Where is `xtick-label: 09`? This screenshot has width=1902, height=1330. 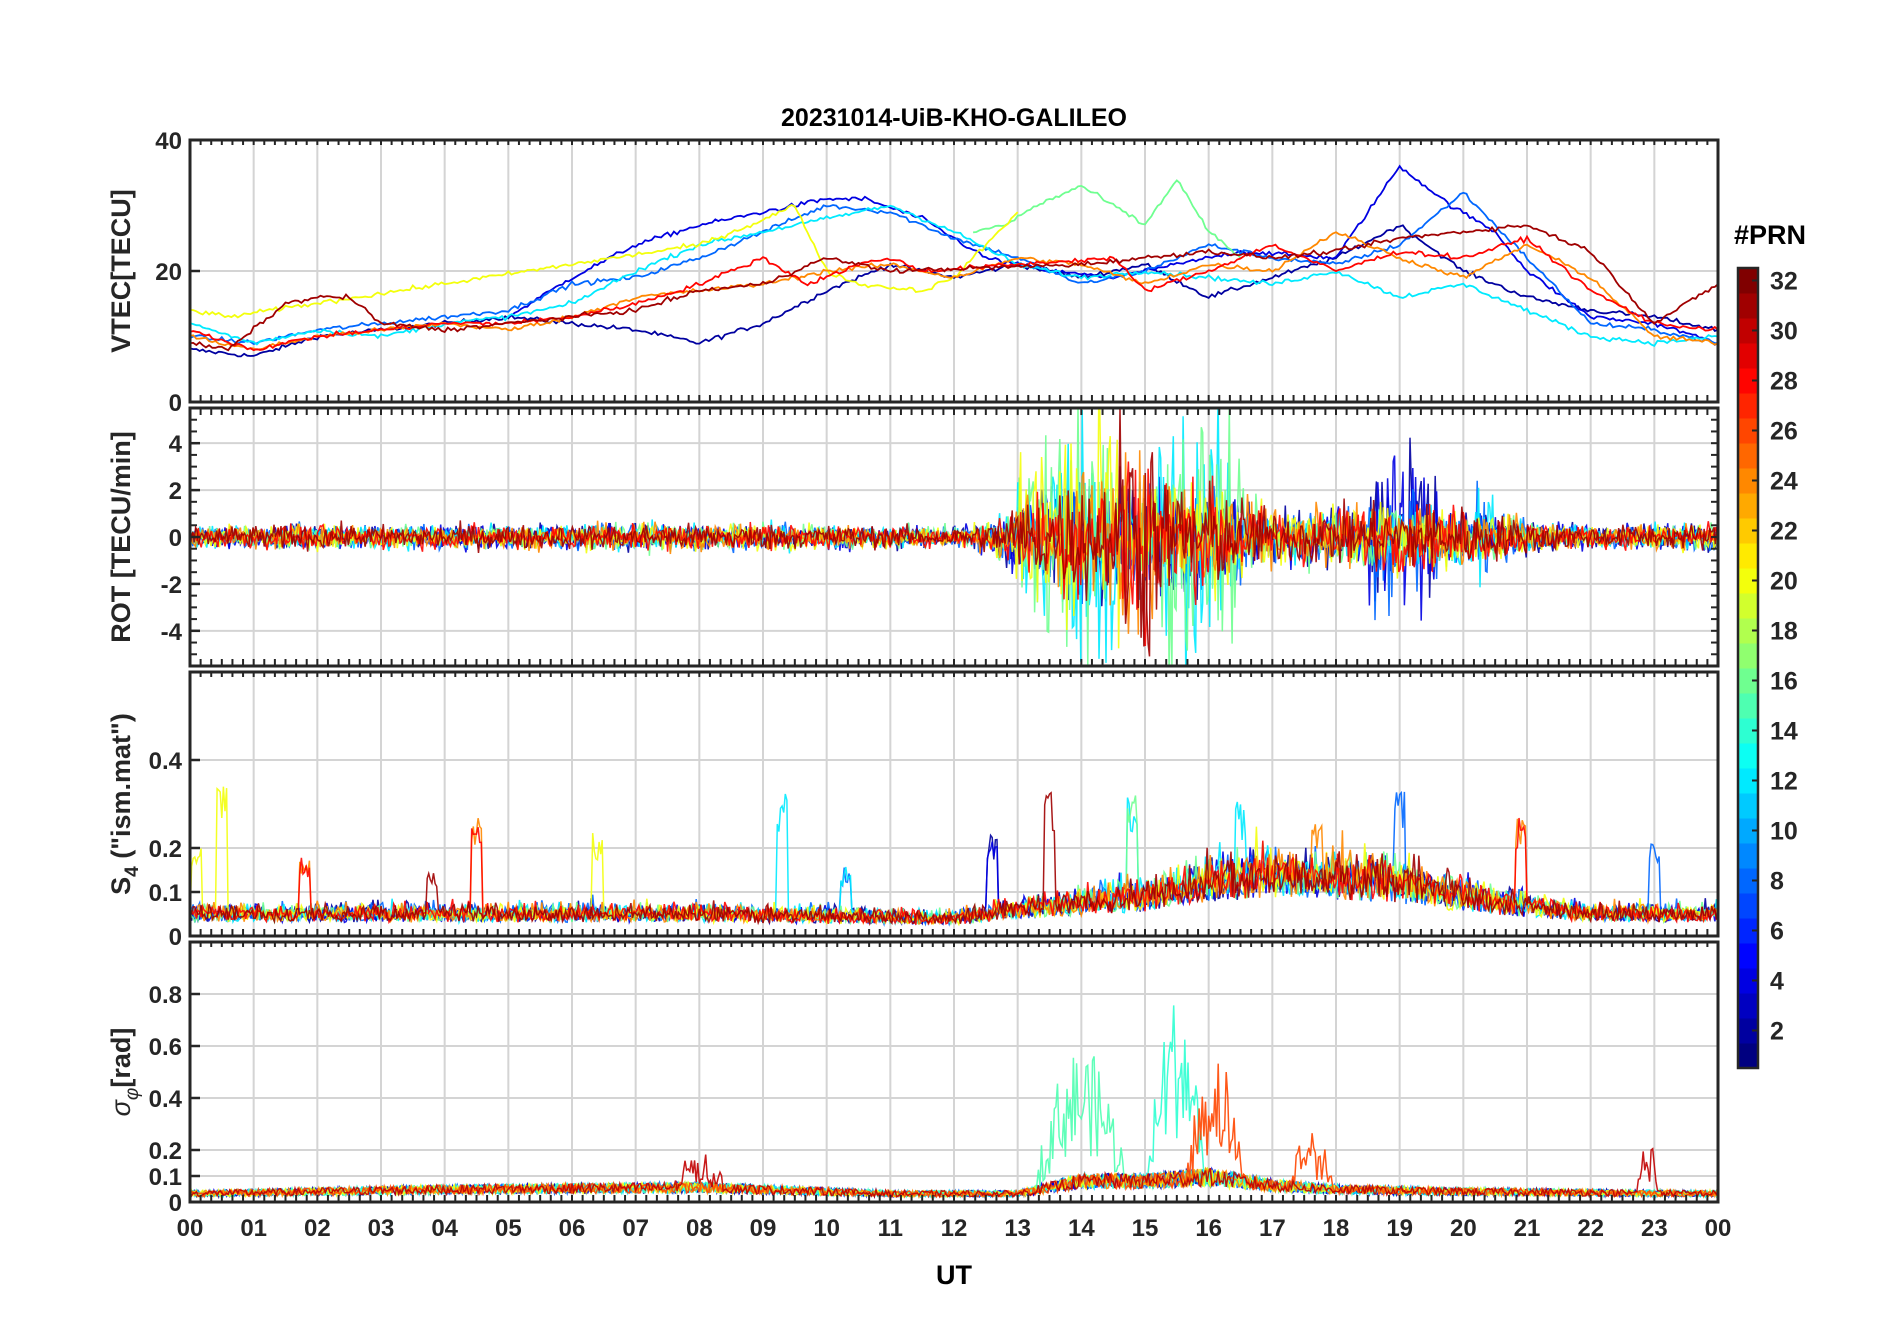
xtick-label: 09 is located at coordinates (763, 1228).